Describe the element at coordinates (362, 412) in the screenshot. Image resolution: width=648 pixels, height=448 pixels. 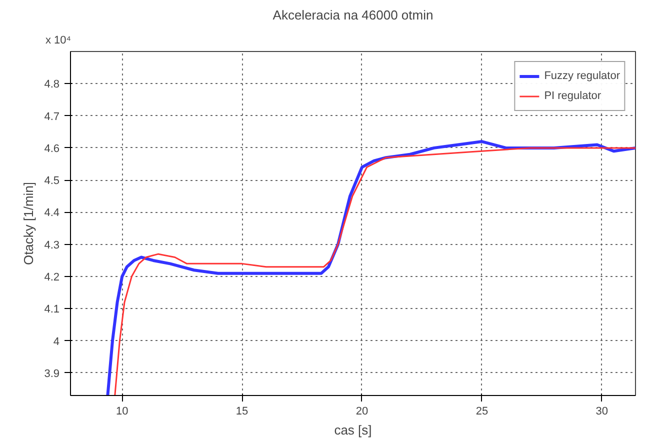
I see `x-tick-label: 20` at that location.